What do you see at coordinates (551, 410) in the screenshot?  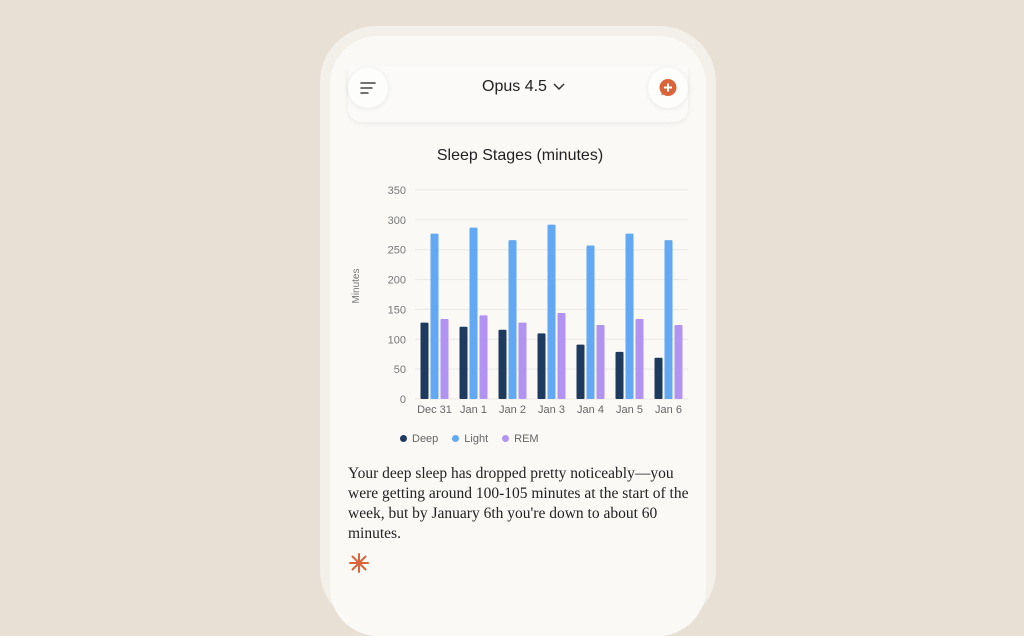 I see `x-tick-label: Jan 3` at bounding box center [551, 410].